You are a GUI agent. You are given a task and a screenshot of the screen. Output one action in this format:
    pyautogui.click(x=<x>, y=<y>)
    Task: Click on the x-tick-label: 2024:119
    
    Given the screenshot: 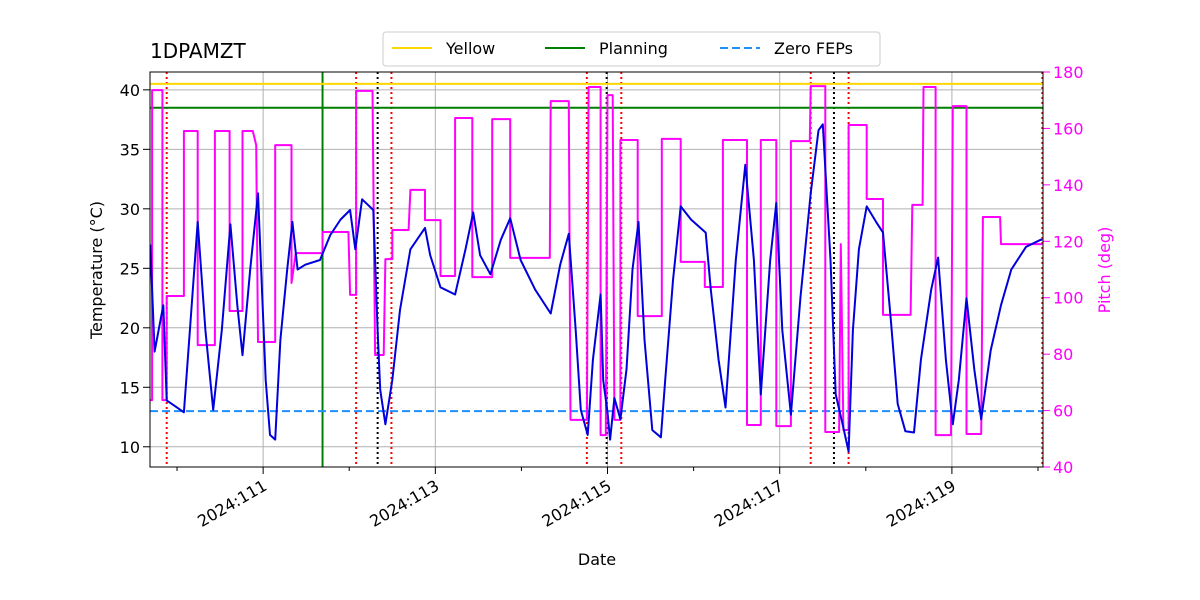 What is the action you would take?
    pyautogui.click(x=921, y=503)
    